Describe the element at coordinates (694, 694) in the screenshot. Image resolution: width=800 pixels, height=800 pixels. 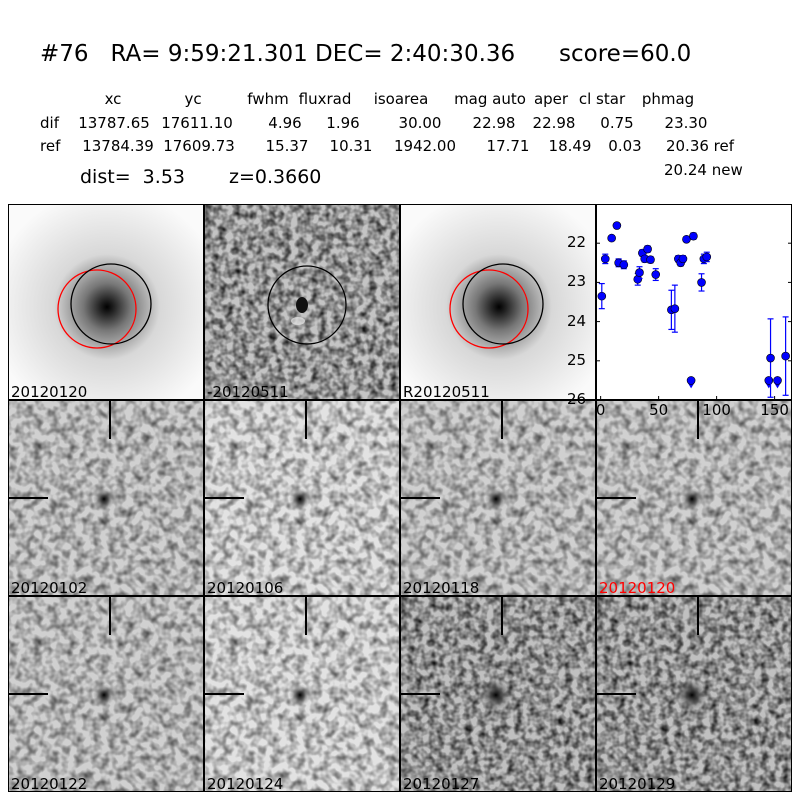
I see `image-stamp: 20120129` at that location.